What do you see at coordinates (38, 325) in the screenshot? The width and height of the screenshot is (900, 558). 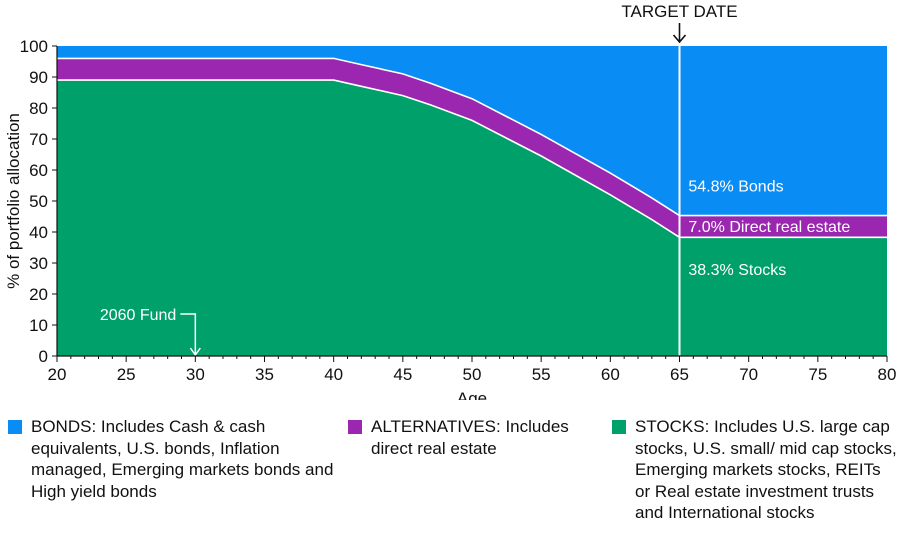 I see `y-tick-label: 10` at bounding box center [38, 325].